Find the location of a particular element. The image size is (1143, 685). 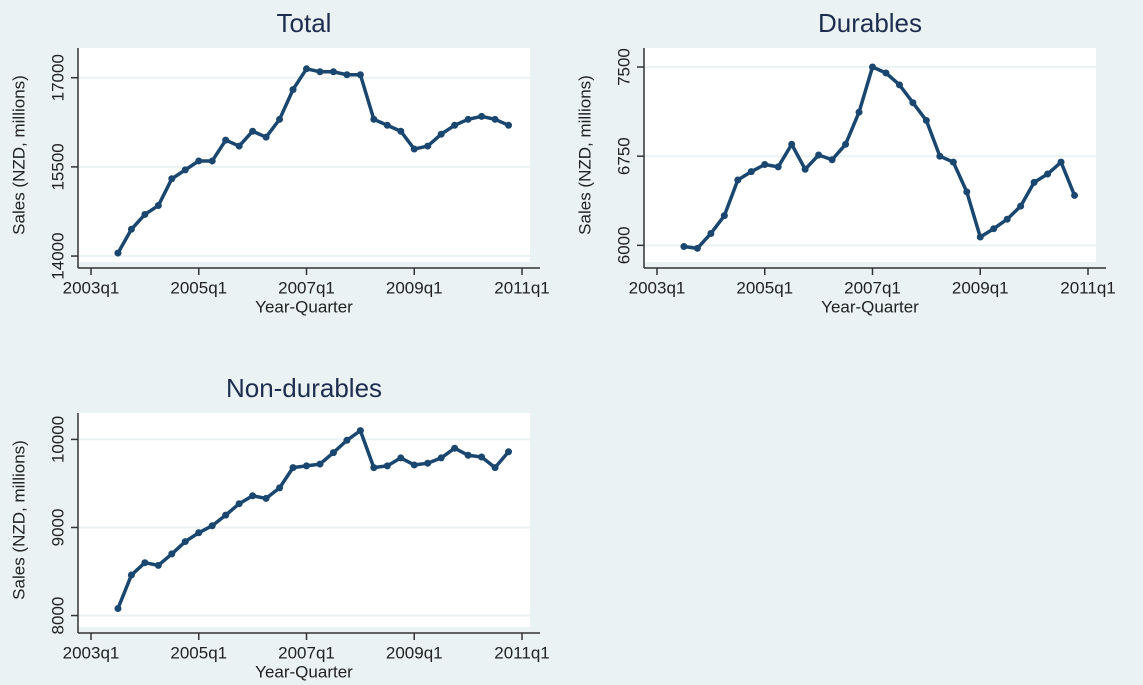

y-tick-label: 7500 is located at coordinates (623, 67).